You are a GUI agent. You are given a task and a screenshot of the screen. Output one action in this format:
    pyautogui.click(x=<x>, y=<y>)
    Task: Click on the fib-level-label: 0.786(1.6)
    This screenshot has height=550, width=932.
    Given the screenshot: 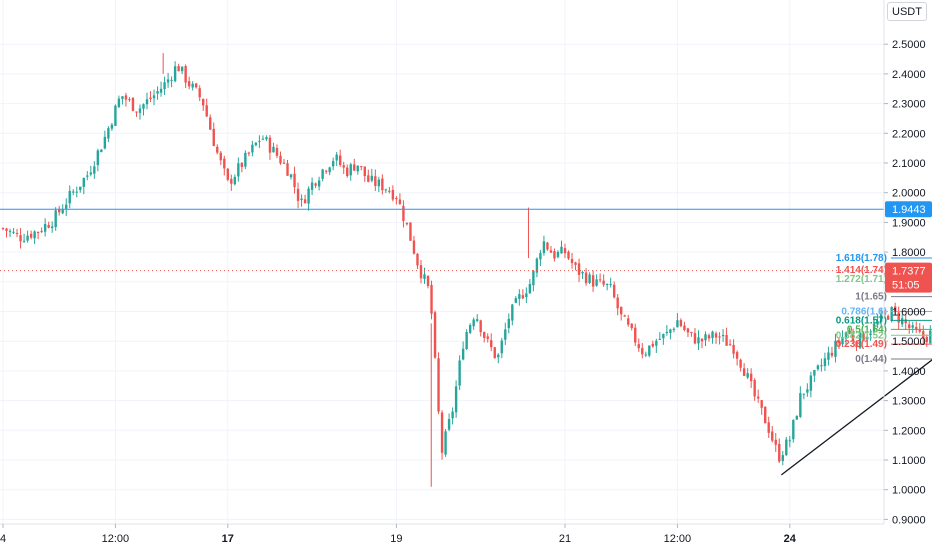 What is the action you would take?
    pyautogui.click(x=864, y=312)
    